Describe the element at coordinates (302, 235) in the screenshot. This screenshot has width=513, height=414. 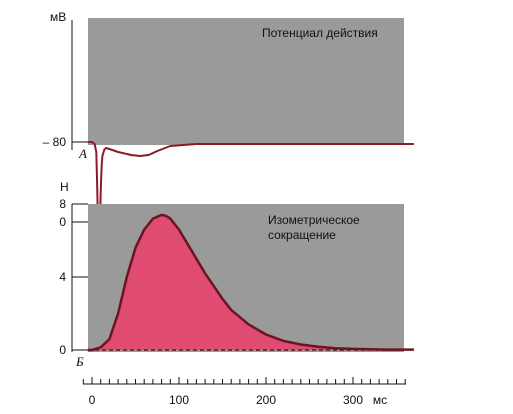
I see `panel-b-title-line-2: сокращение` at that location.